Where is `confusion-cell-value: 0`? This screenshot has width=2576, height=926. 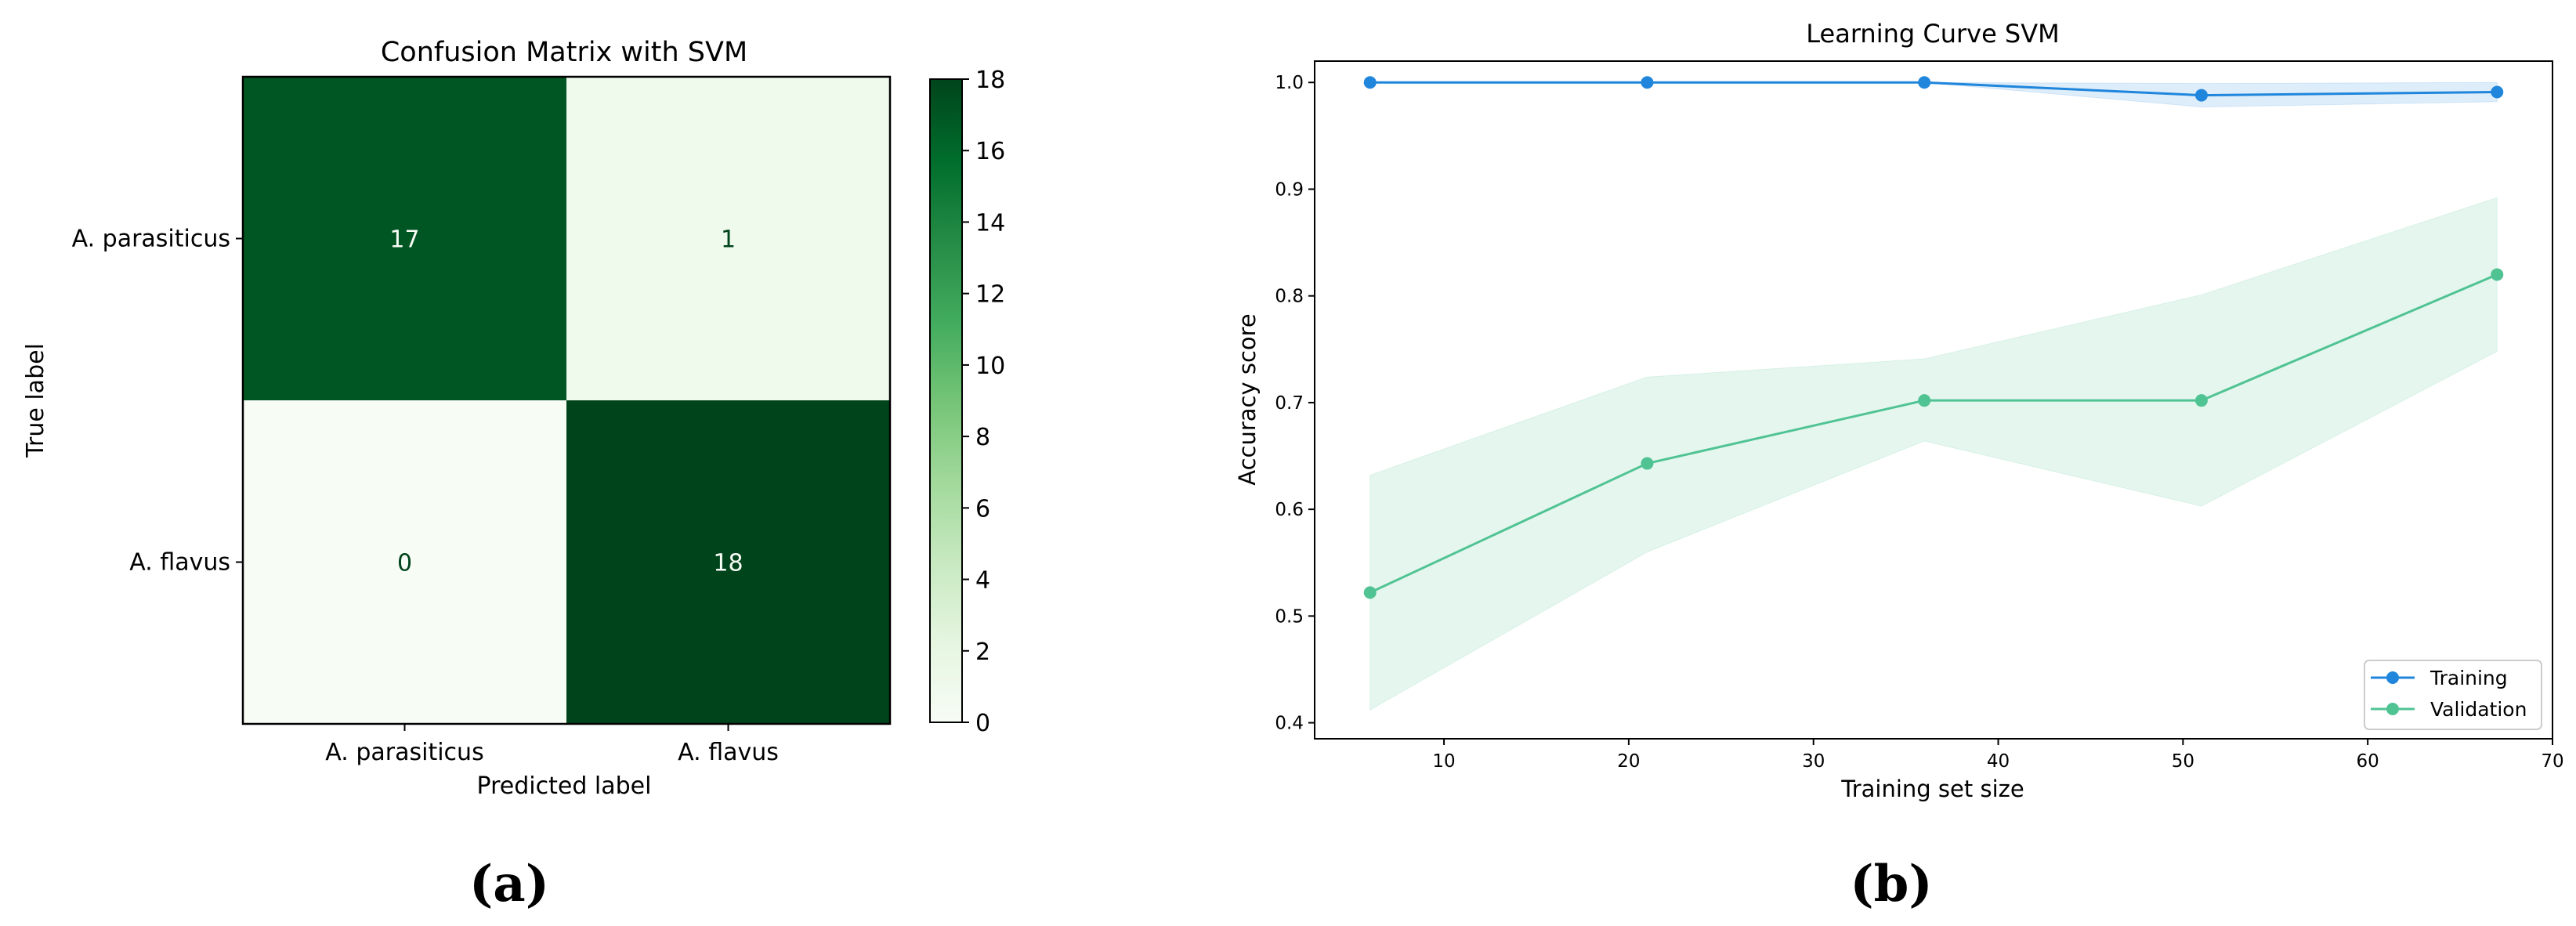
confusion-cell-value: 0 is located at coordinates (404, 563).